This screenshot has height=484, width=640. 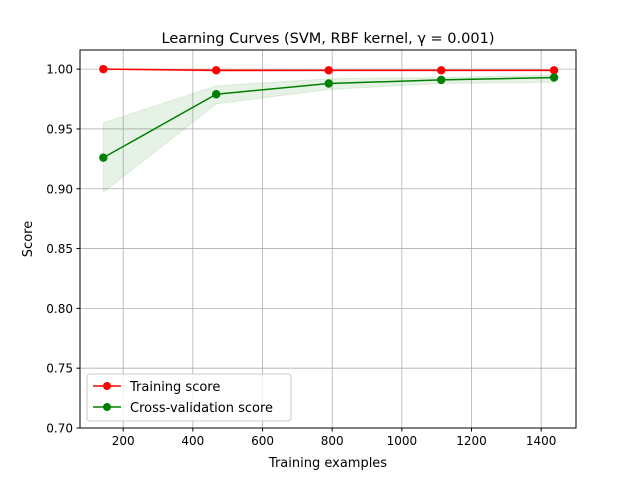 I want to click on legend-marker-cv, so click(x=107, y=407).